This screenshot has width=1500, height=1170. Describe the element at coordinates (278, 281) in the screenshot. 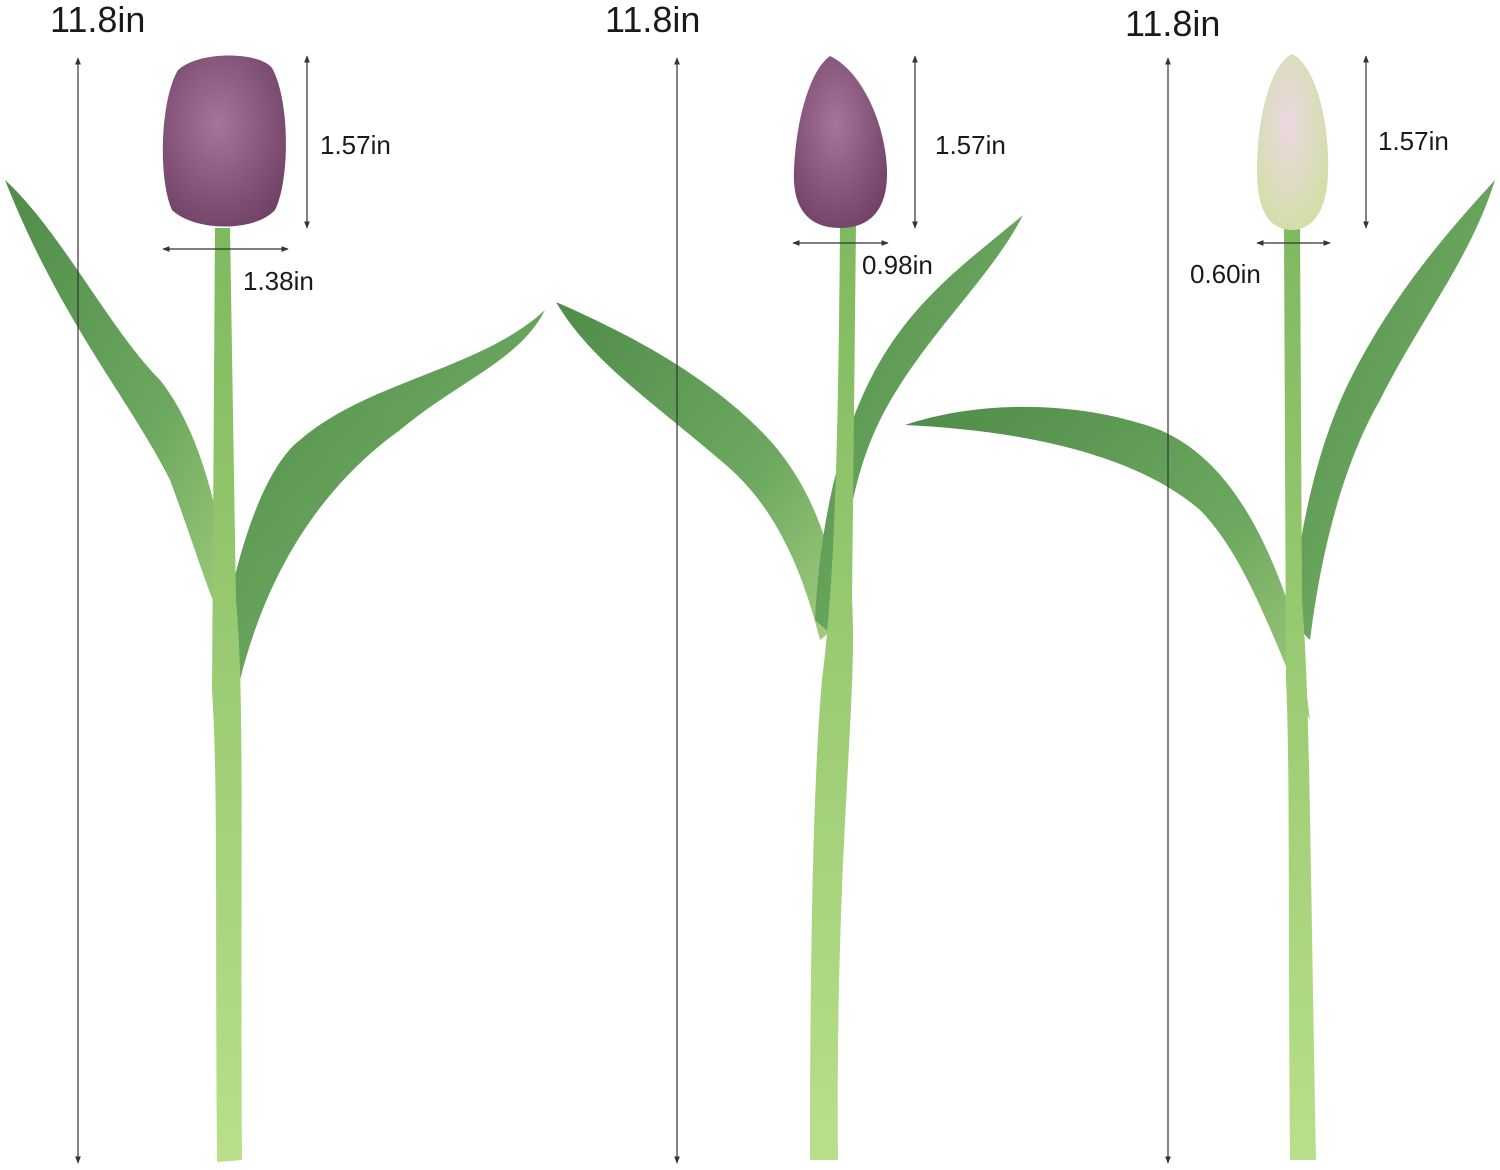

I see `bloom-width-label: 1.38in` at that location.